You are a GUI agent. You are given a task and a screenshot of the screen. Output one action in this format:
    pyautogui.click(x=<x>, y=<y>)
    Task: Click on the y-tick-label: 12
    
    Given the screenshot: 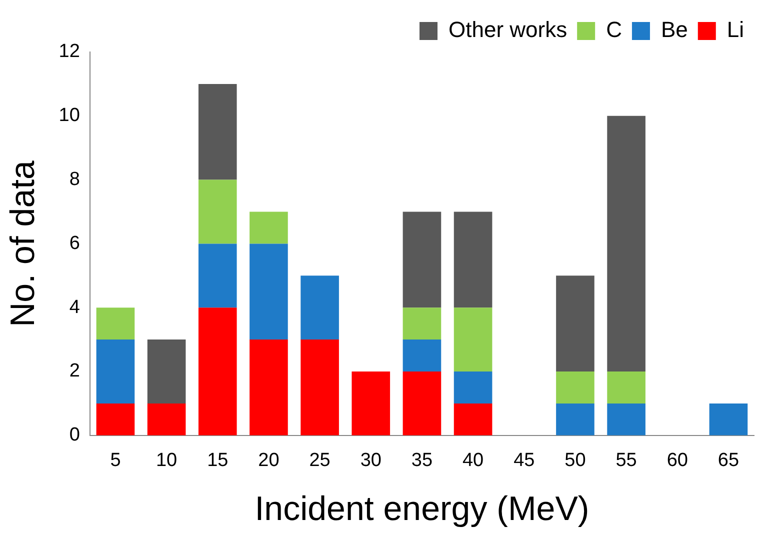 What is the action you would take?
    pyautogui.click(x=69, y=51)
    